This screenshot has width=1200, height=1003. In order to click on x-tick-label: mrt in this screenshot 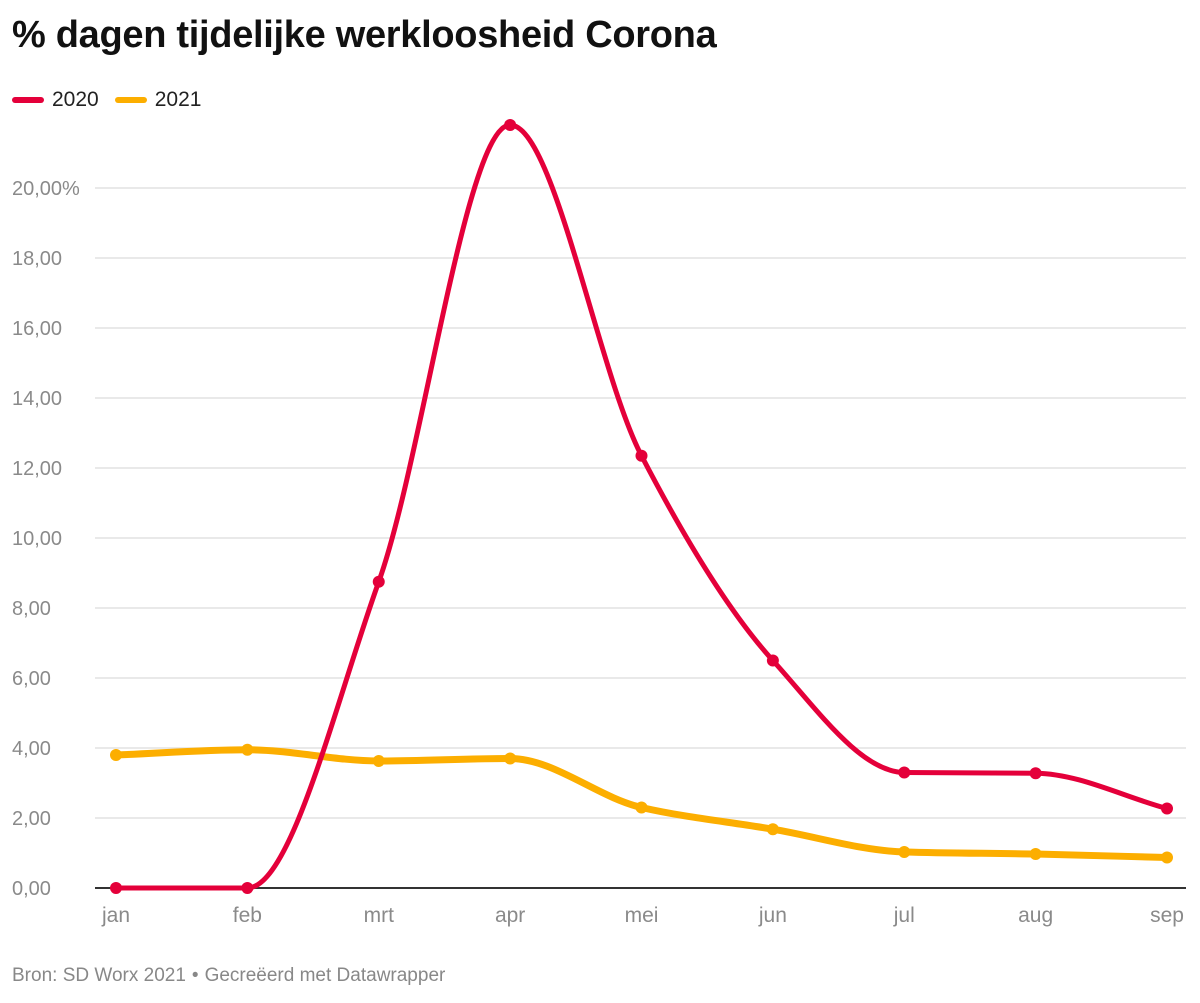, I will do `click(379, 915)`.